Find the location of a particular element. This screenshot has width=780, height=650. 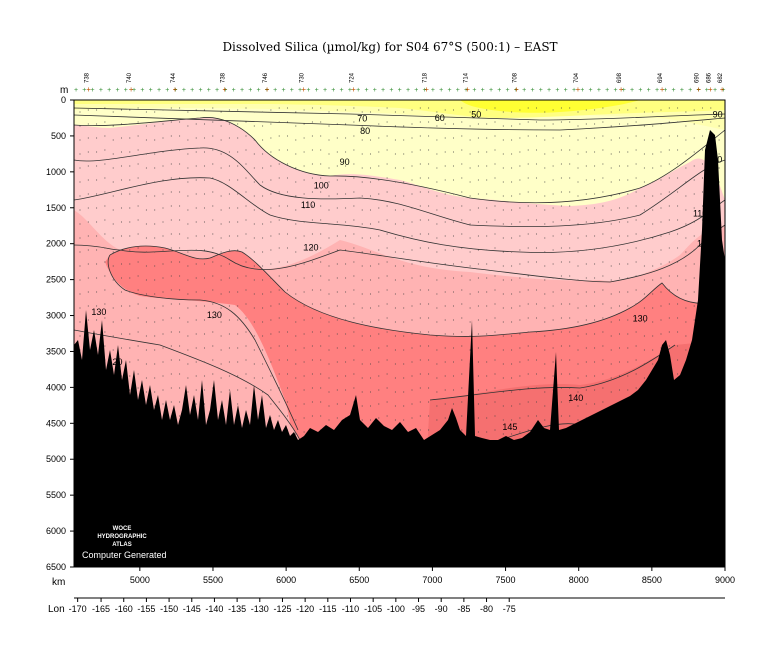

contour-120-lower is located at coordinates (187, 385).